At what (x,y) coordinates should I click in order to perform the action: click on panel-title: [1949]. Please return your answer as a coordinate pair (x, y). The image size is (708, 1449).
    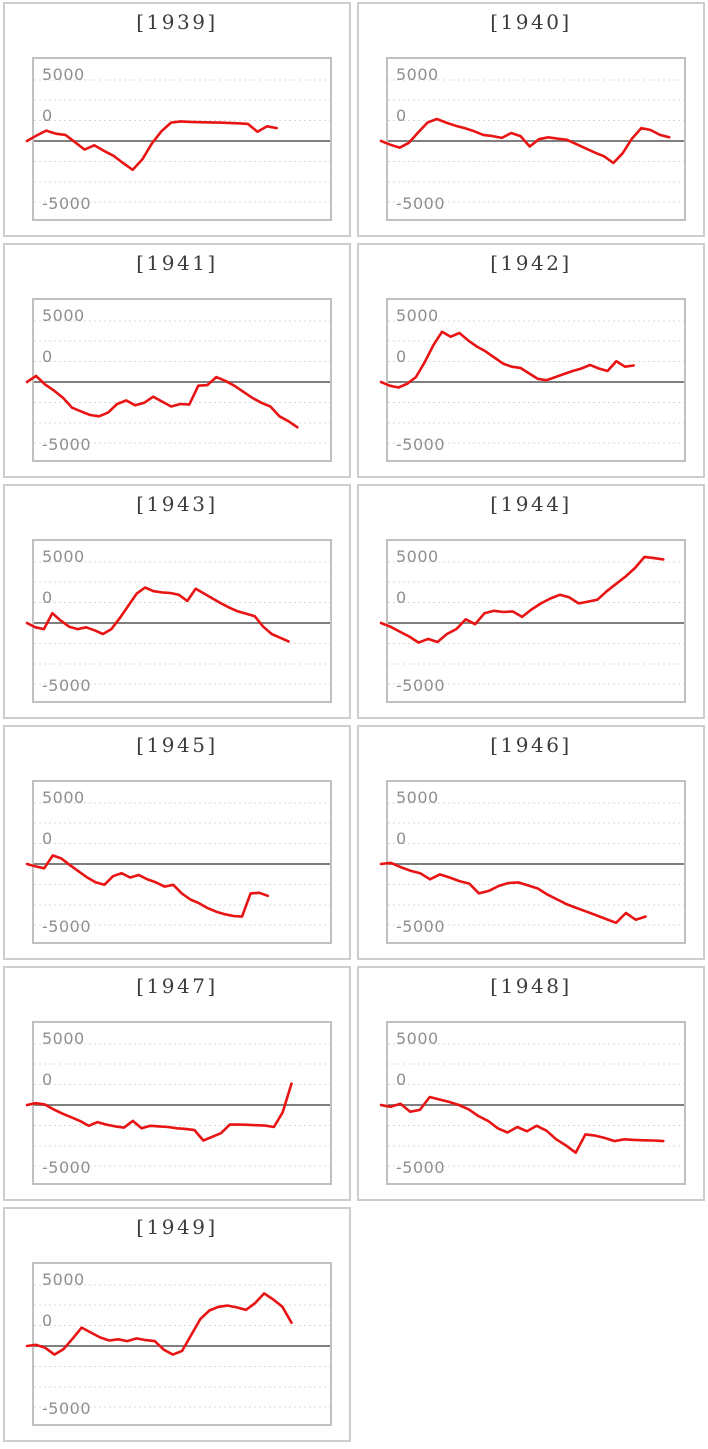
    Looking at the image, I should click on (177, 1227).